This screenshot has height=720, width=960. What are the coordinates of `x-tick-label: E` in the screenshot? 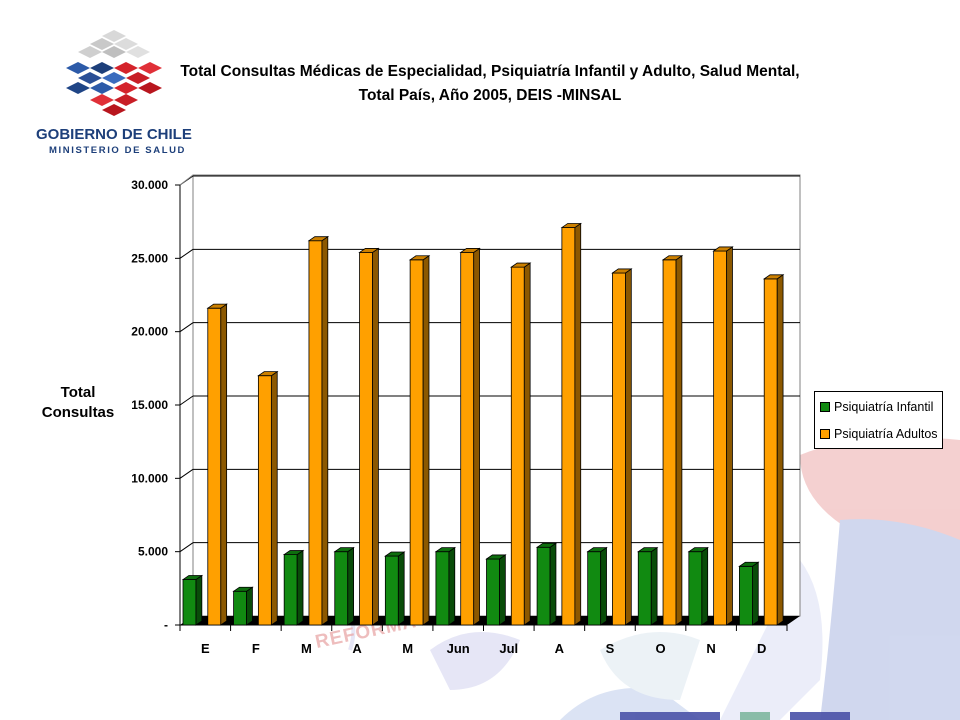 It's located at (205, 648).